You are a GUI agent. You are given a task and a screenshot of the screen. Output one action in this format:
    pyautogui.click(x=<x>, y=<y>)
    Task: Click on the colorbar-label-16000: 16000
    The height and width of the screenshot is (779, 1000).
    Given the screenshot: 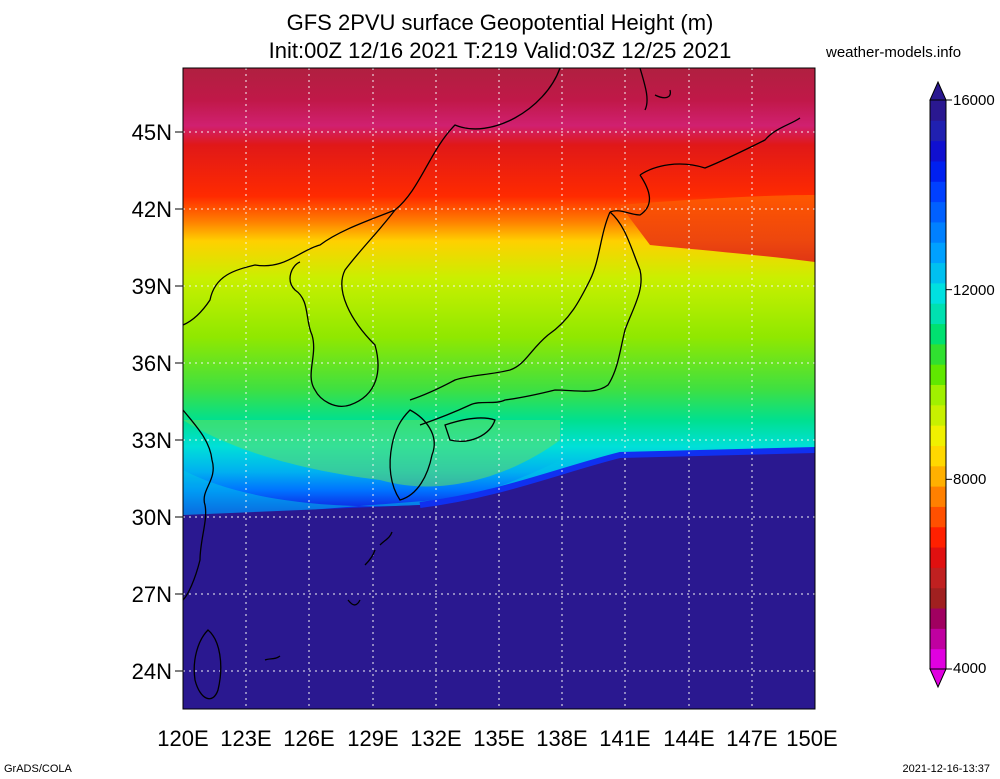 What is the action you would take?
    pyautogui.click(x=974, y=100)
    